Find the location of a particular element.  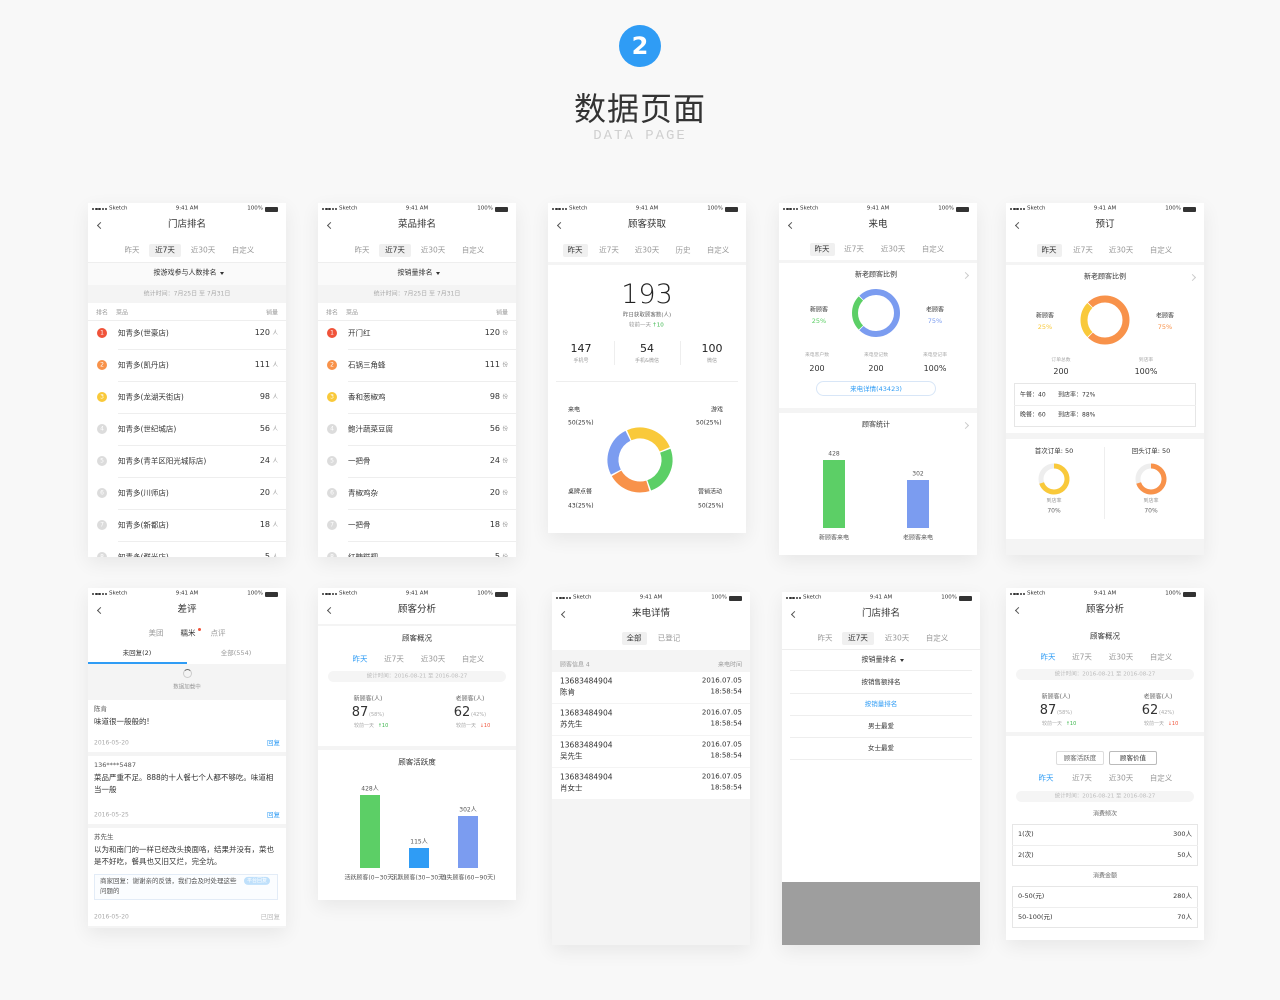

change: ↑10 is located at coordinates (383, 725).